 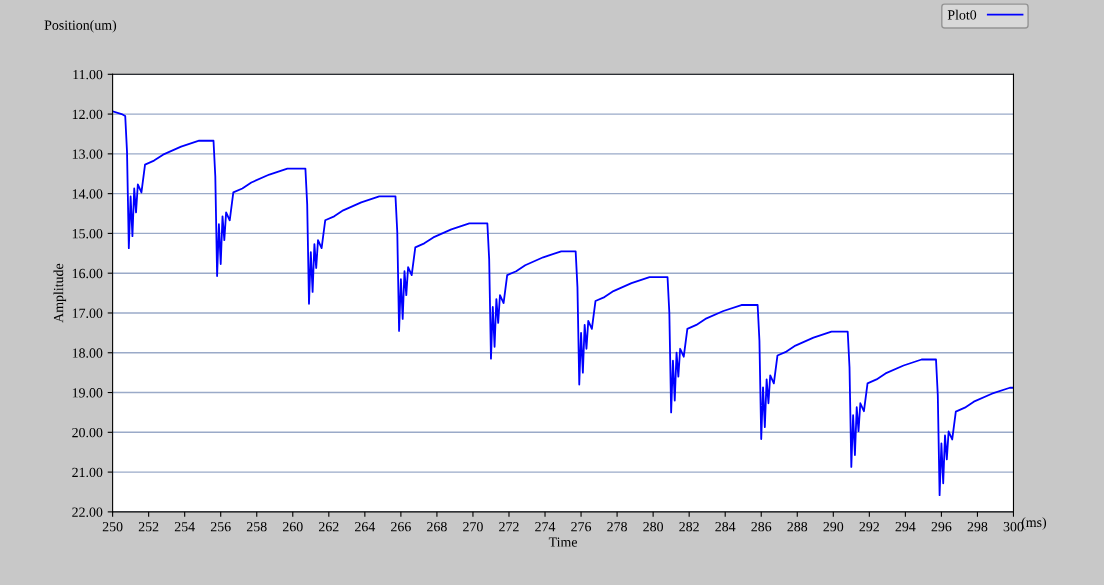 I want to click on y-tick-label: 12.00, so click(x=87, y=114).